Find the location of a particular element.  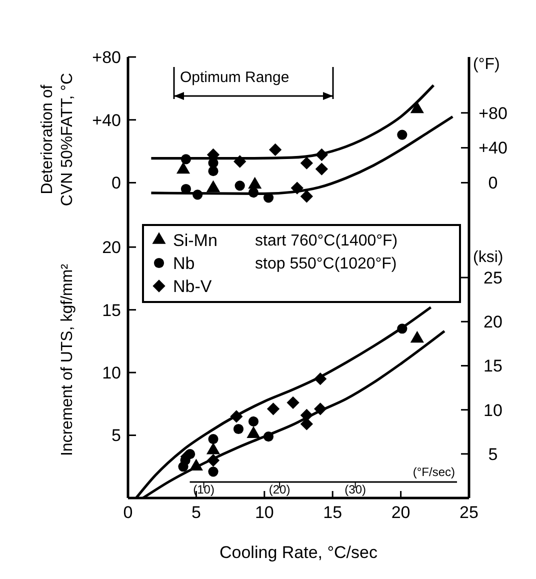

x-tick-label: 20 is located at coordinates (400, 512).